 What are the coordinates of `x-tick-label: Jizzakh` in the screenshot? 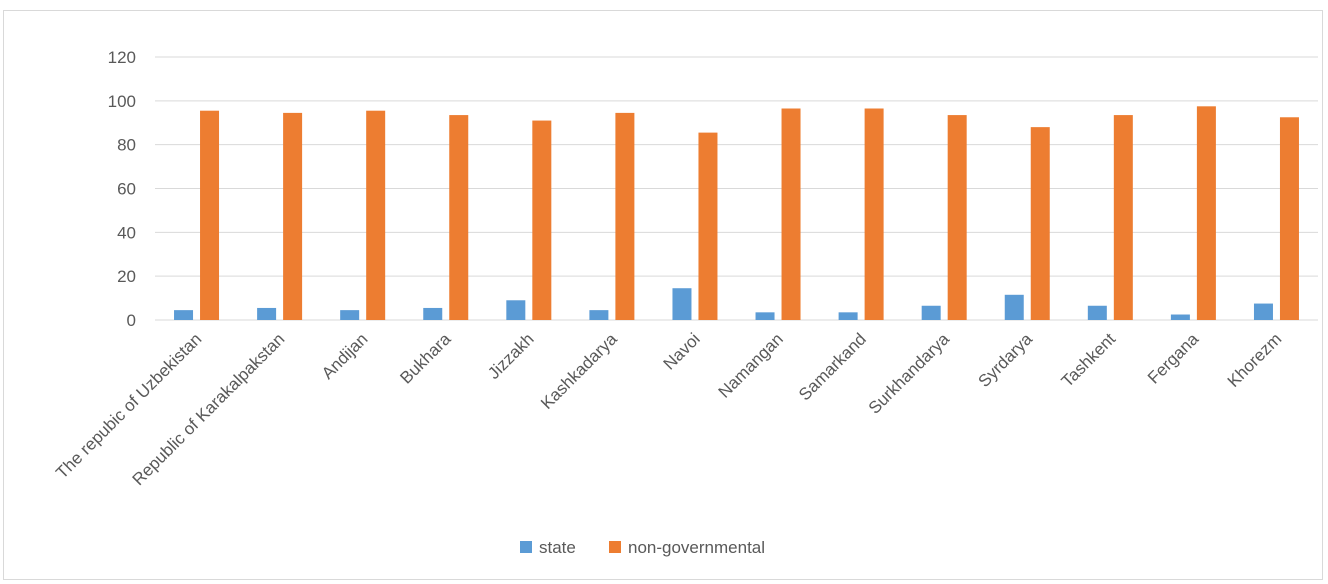 It's located at (511, 356).